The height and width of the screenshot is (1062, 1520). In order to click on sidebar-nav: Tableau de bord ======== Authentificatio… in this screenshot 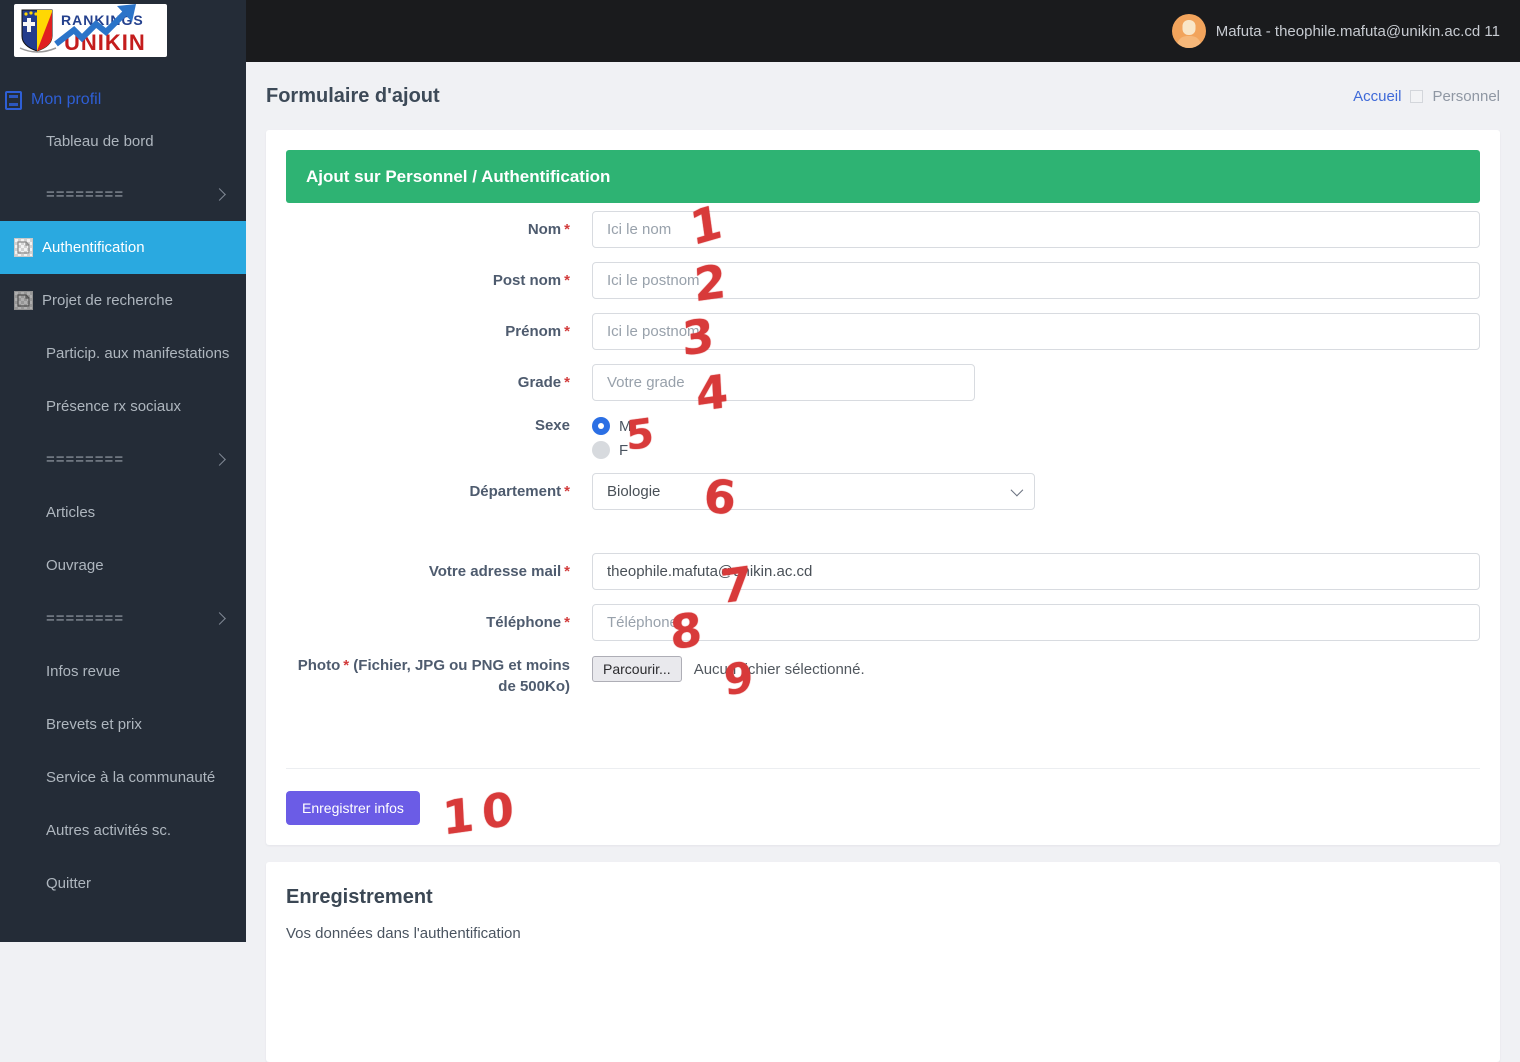, I will do `click(123, 512)`.